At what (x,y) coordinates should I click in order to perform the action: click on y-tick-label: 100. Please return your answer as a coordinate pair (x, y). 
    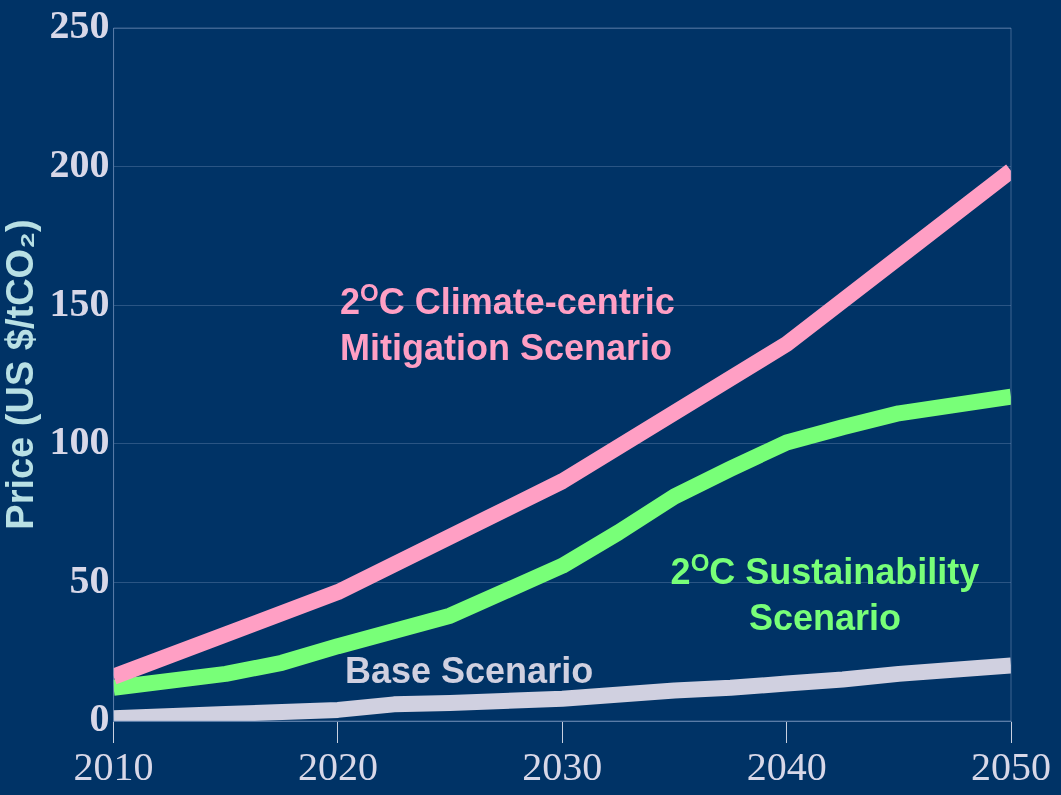
    Looking at the image, I should click on (79, 441).